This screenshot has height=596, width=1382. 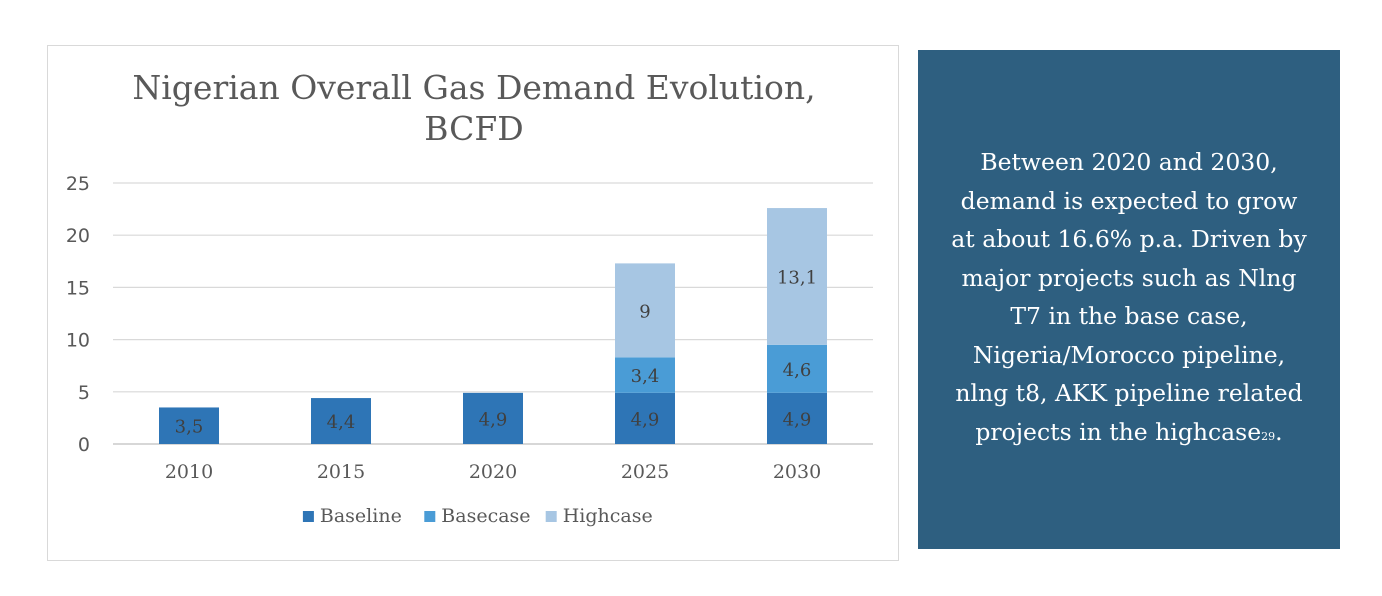 I want to click on legend: Baseline Basecase Highcase, so click(x=477, y=516).